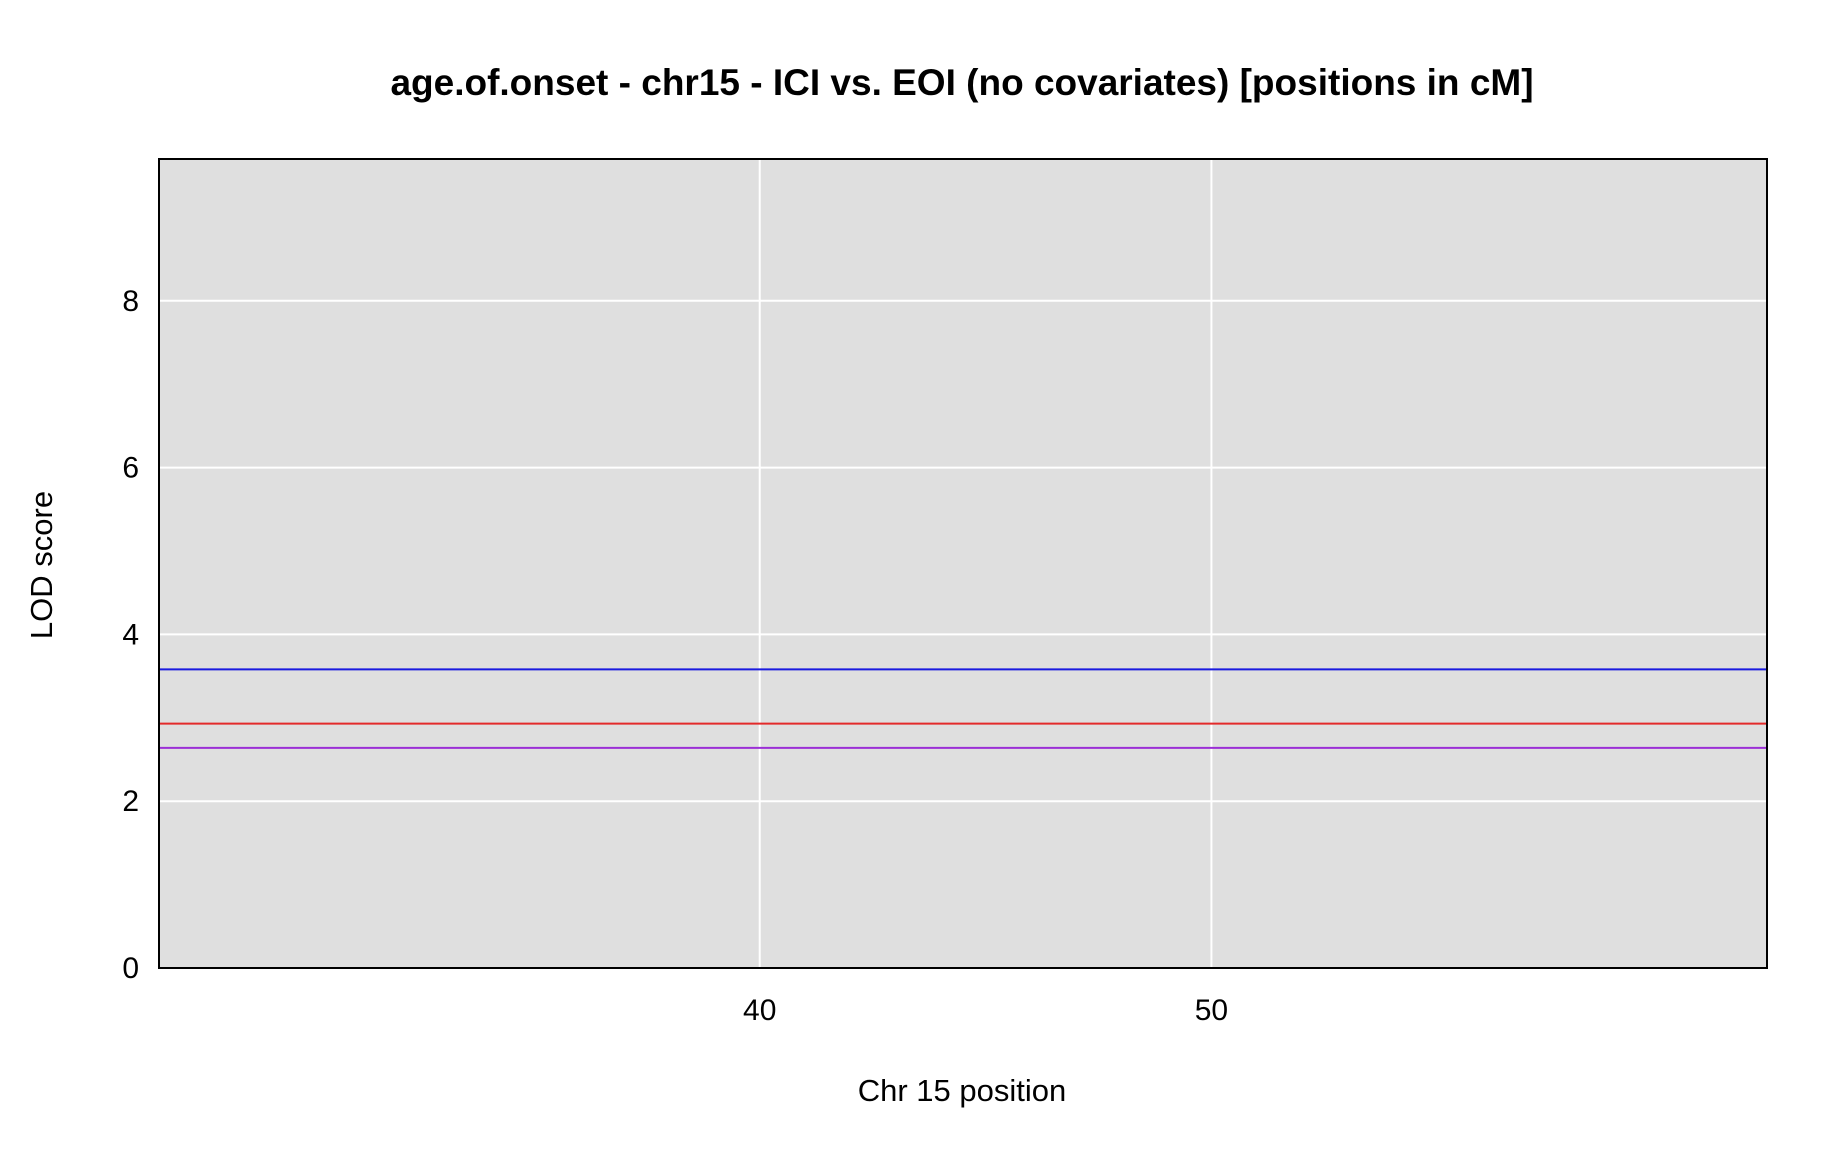  Describe the element at coordinates (1211, 1010) in the screenshot. I see `x-tick-label: 50` at that location.